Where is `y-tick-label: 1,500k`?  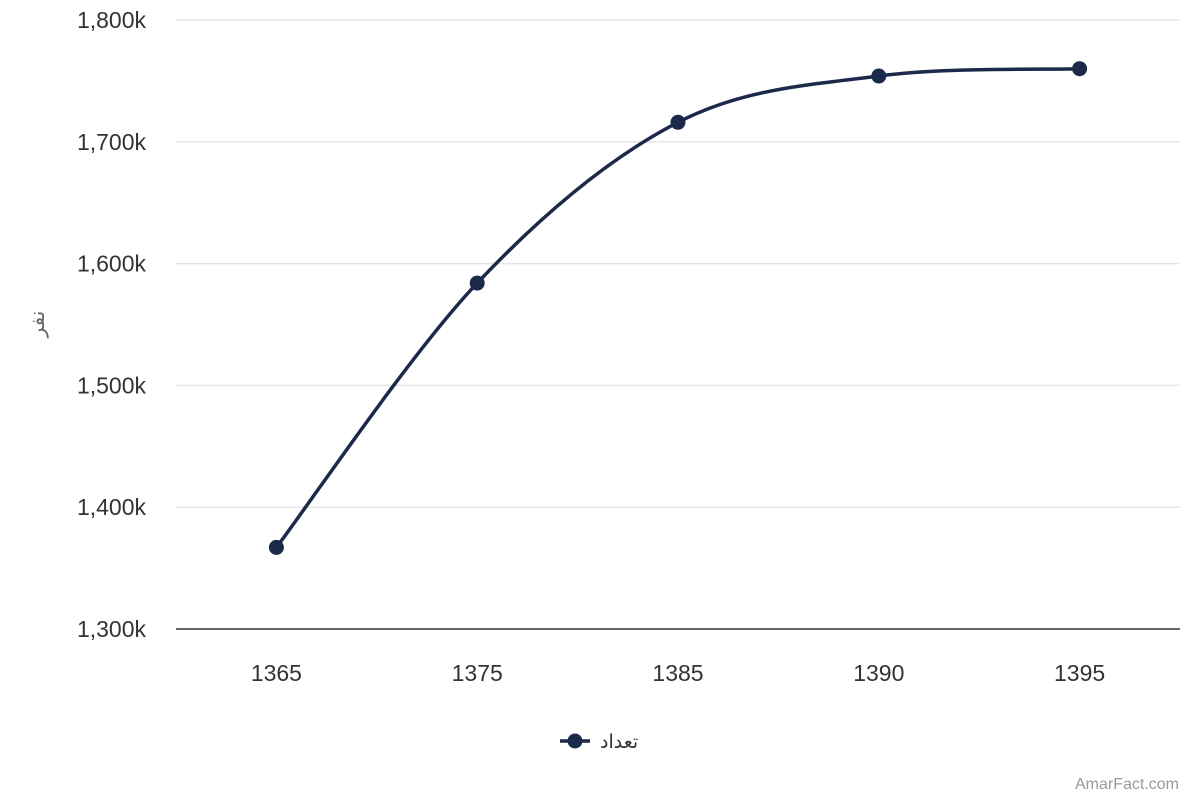 y-tick-label: 1,500k is located at coordinates (112, 385).